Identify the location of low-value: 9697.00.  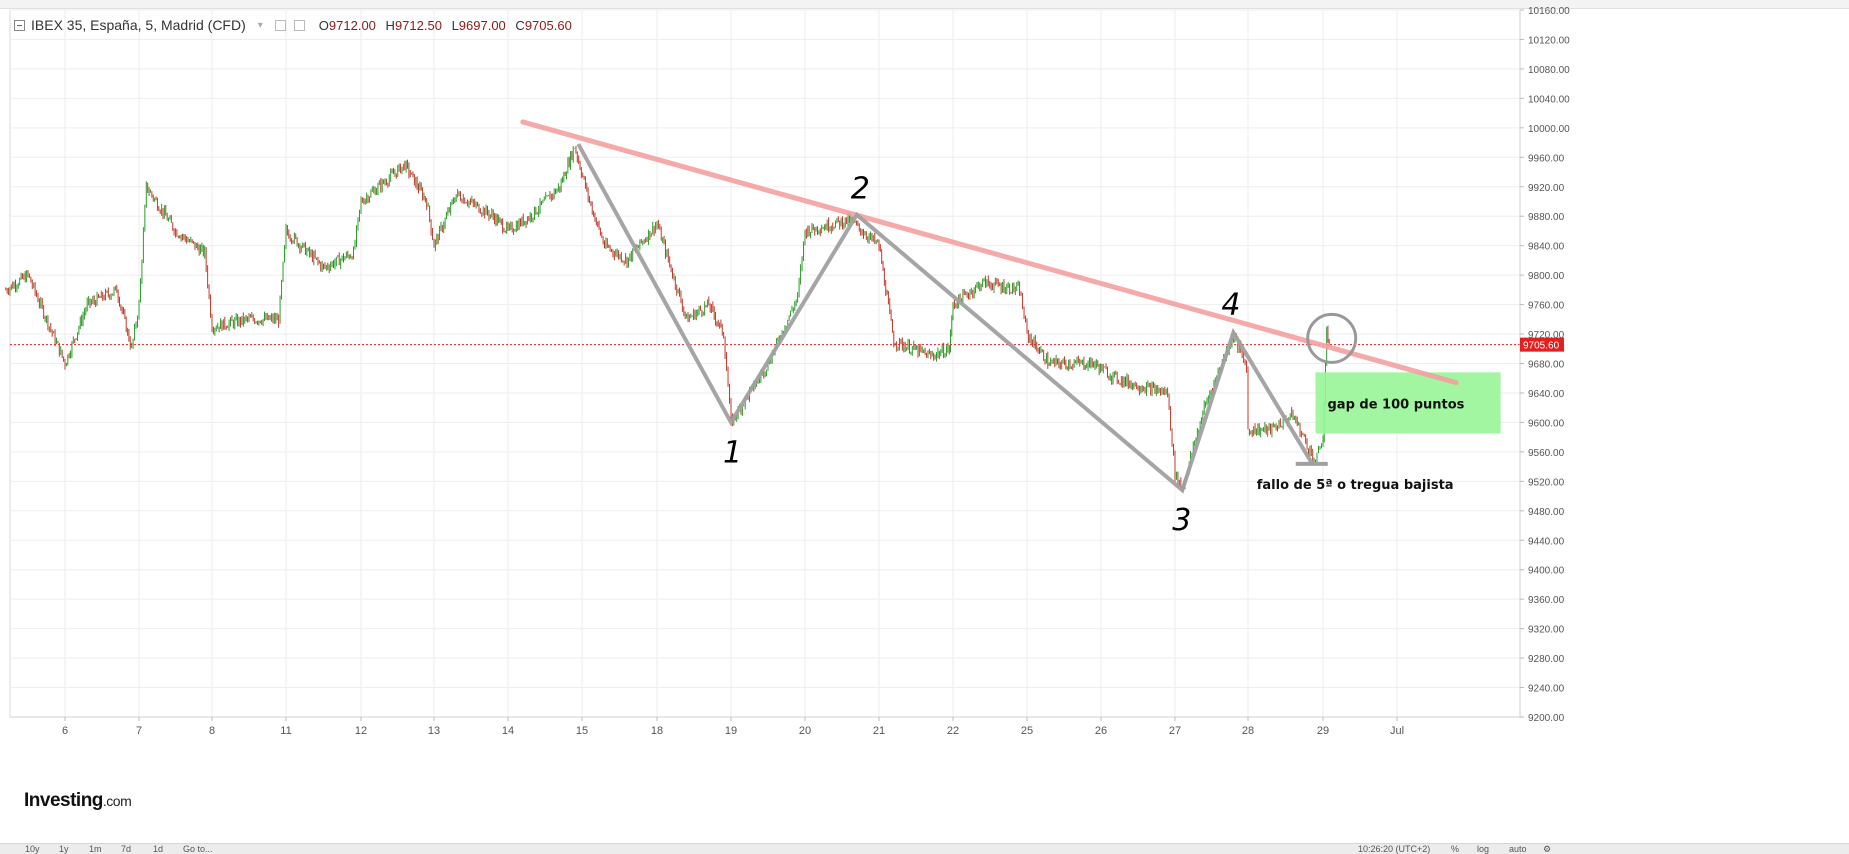
(482, 25).